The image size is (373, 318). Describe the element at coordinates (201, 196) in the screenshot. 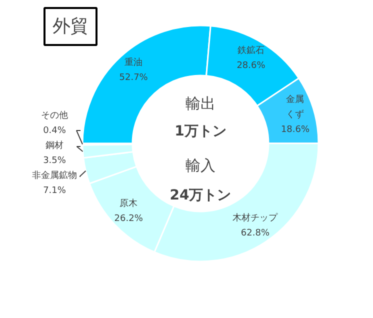

I see `text: 24万トン` at that location.